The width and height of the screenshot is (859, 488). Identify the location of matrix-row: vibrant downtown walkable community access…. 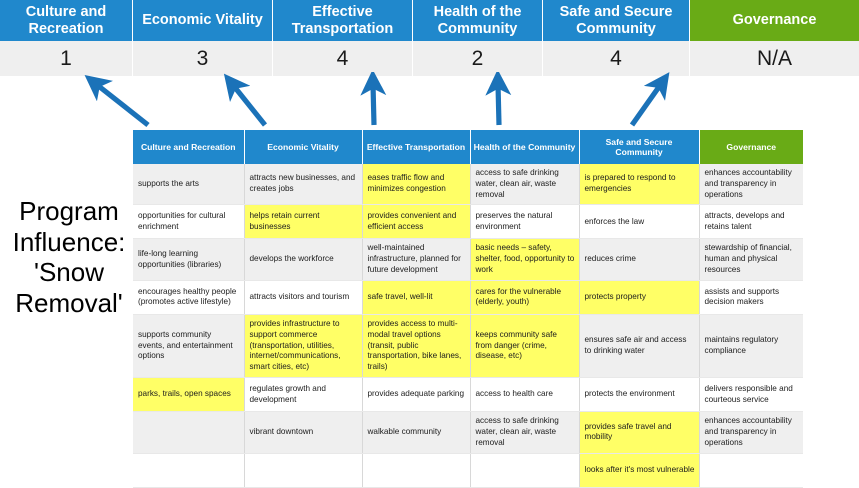
(468, 432).